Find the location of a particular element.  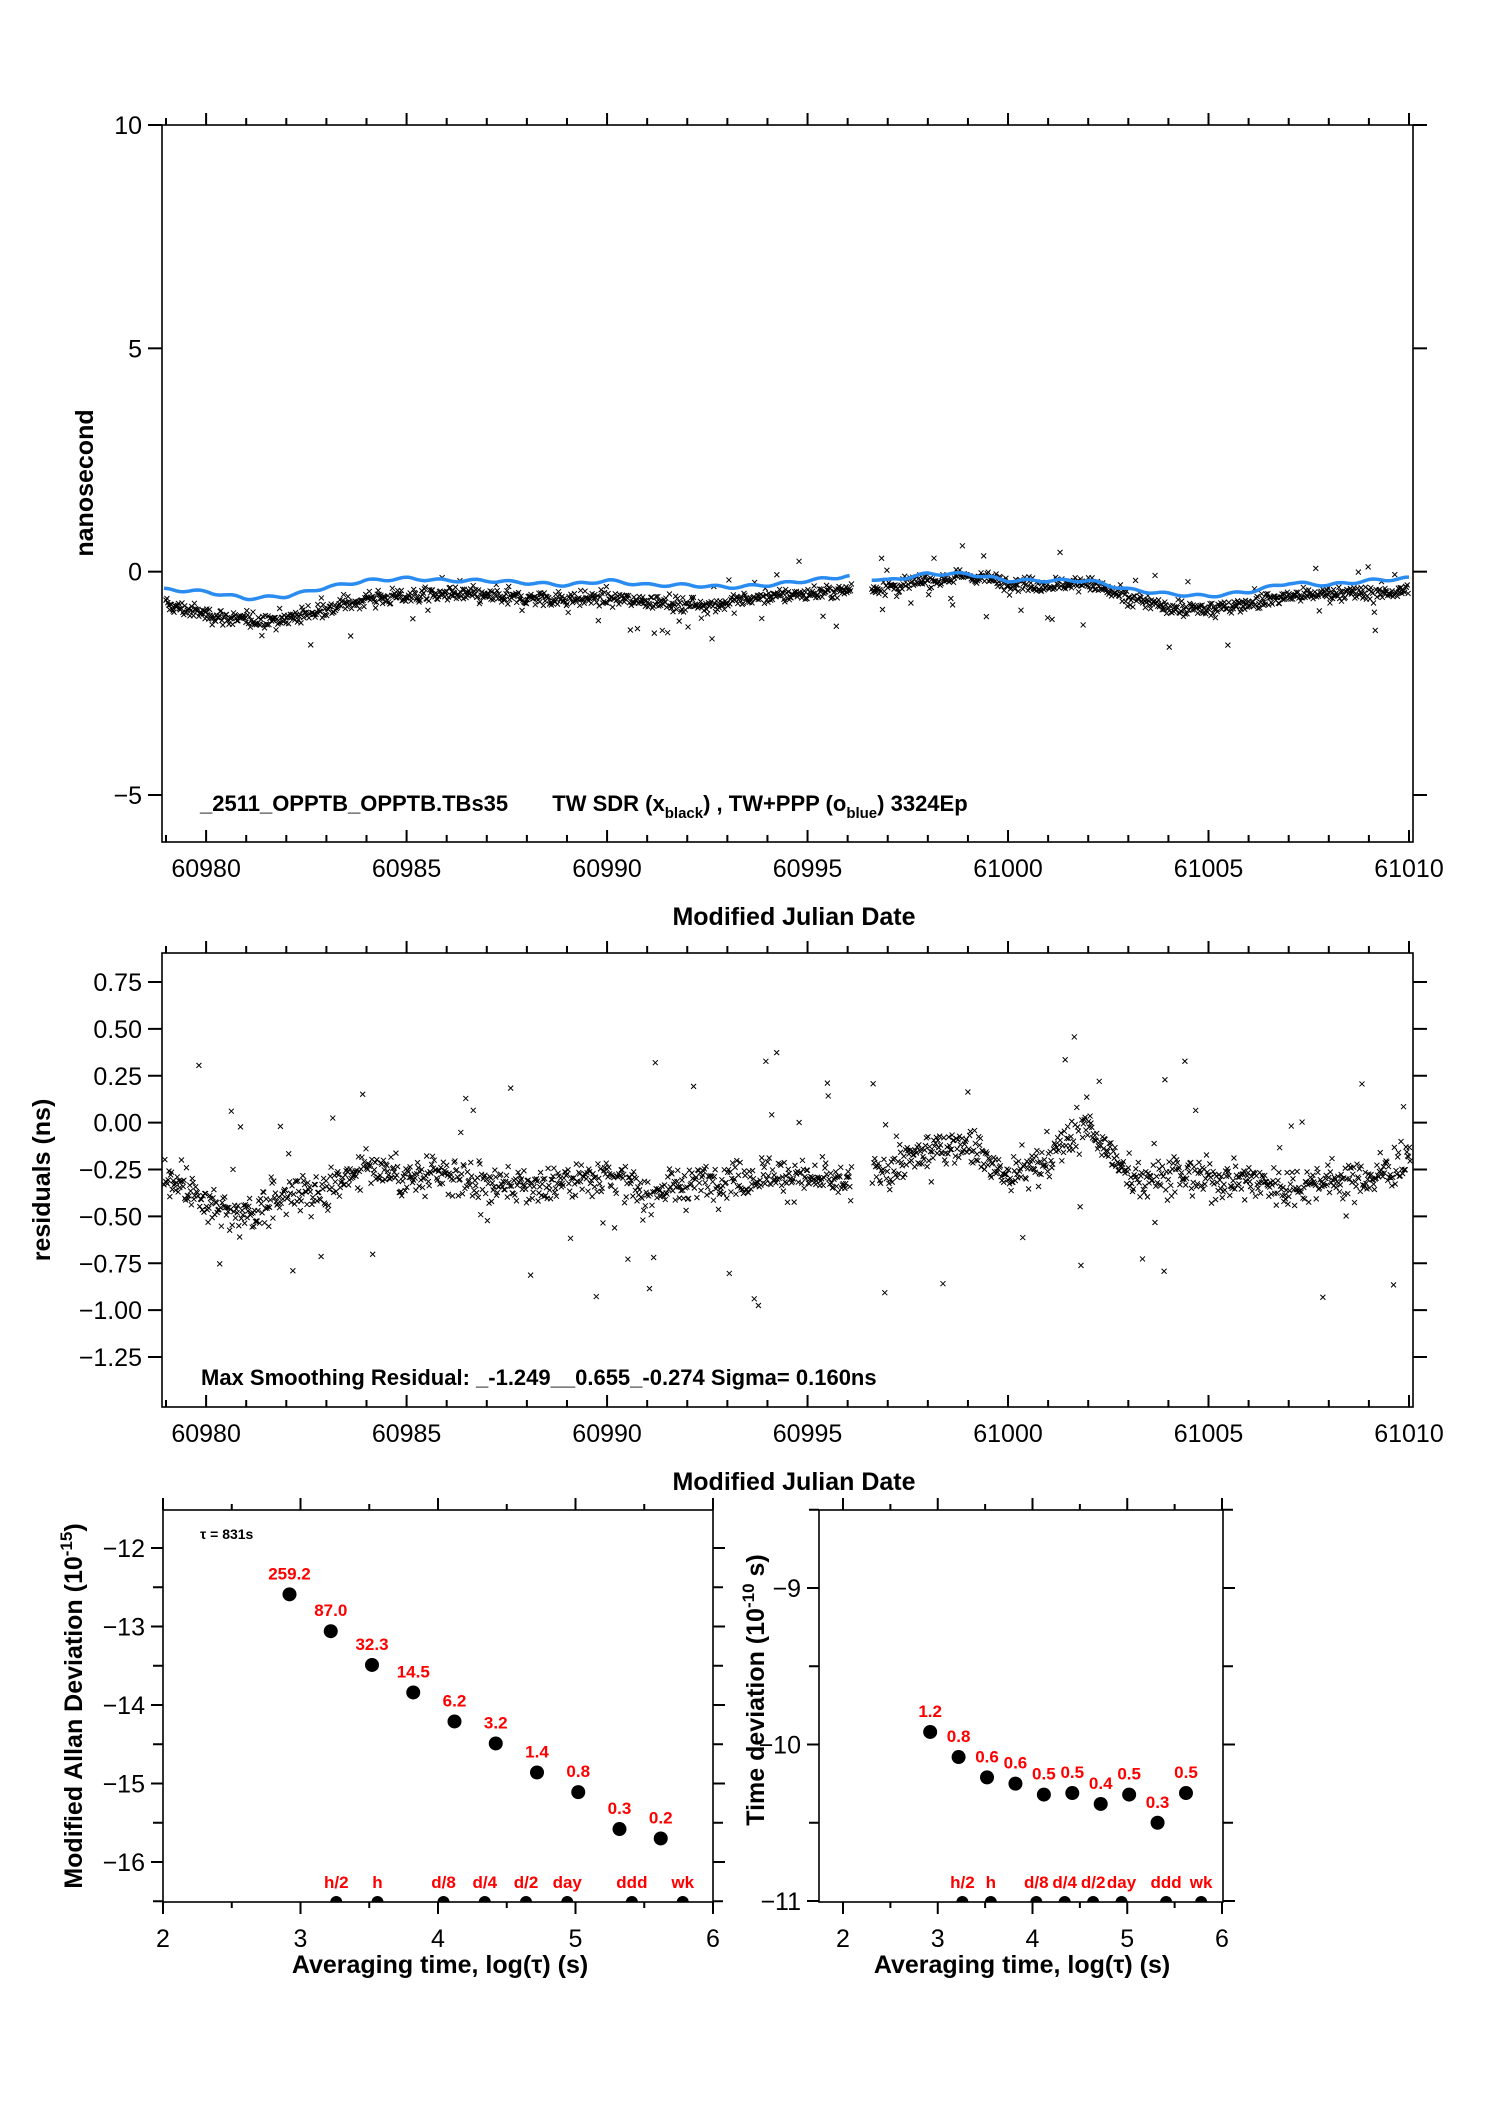

time-series-xlabel: Modified Julian Date is located at coordinates (793, 917).